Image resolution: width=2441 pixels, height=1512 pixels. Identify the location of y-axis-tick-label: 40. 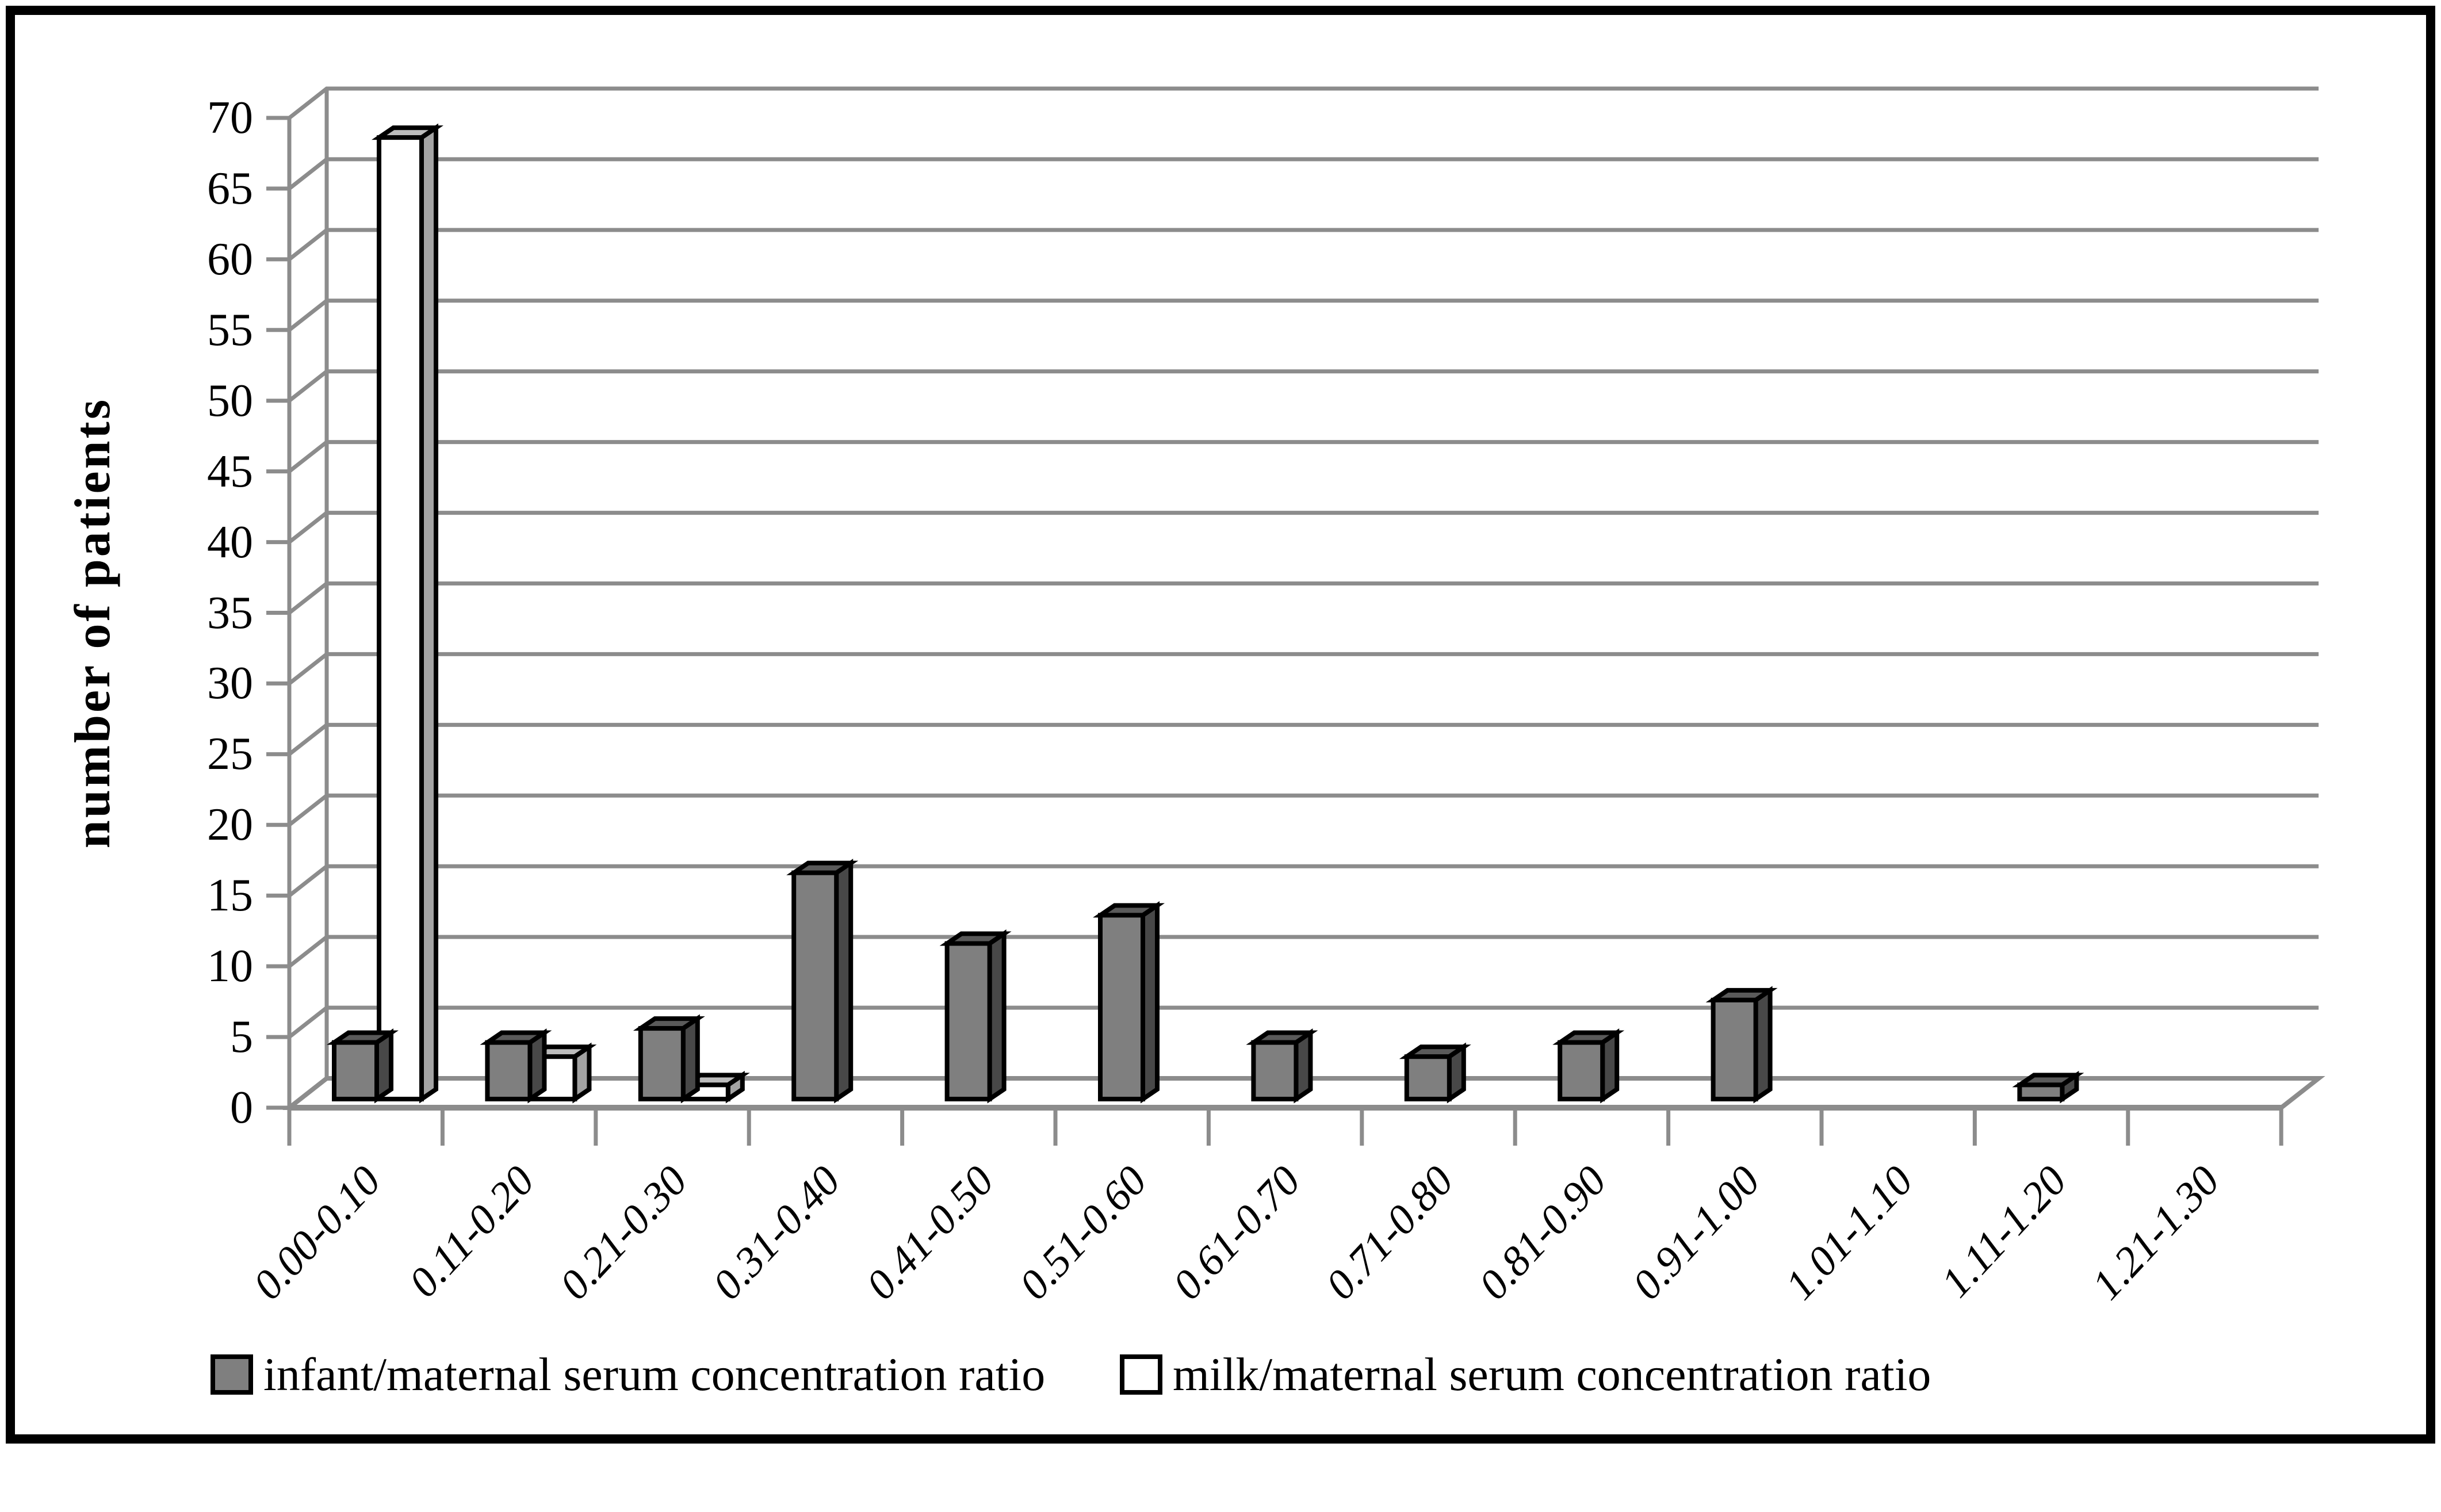
(230, 542).